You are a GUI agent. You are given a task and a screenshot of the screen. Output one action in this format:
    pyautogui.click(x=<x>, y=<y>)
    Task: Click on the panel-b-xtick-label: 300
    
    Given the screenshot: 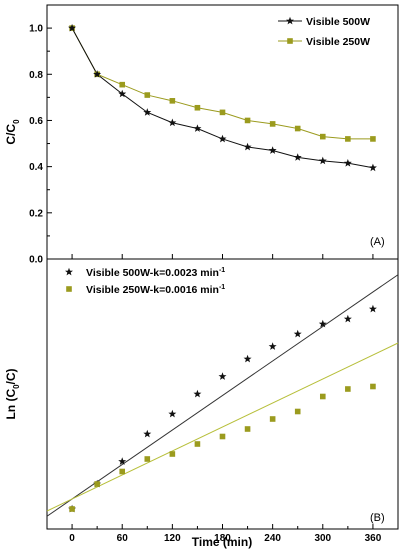 What is the action you would take?
    pyautogui.click(x=322, y=538)
    